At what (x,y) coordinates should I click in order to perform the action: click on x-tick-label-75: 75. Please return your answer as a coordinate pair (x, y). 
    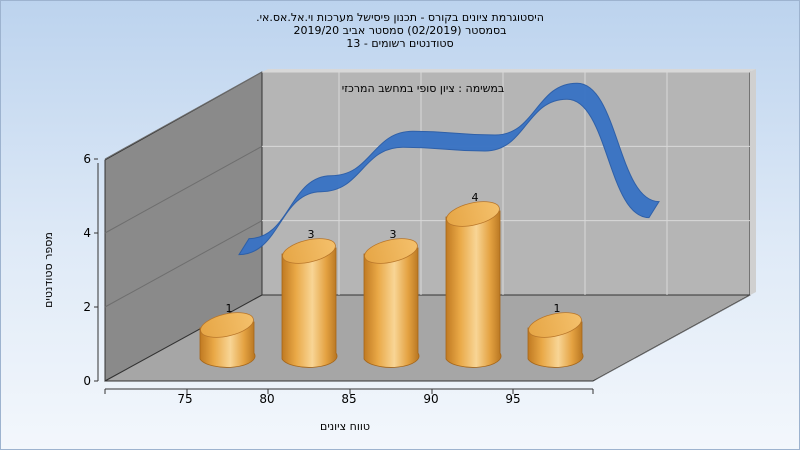
    Looking at the image, I should click on (184, 399).